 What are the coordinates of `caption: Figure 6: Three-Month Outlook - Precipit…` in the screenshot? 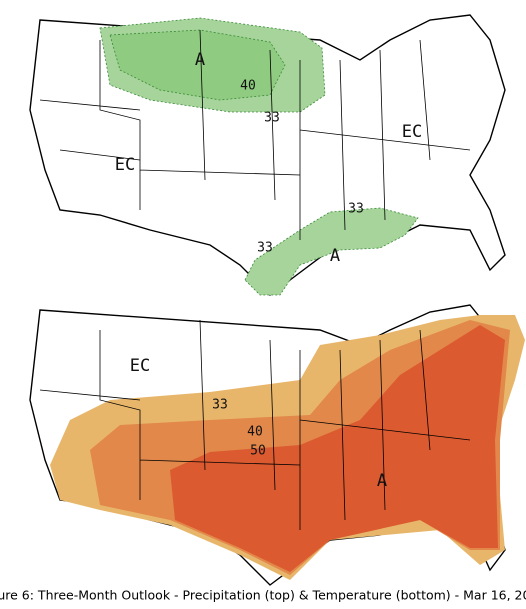 It's located at (263, 595).